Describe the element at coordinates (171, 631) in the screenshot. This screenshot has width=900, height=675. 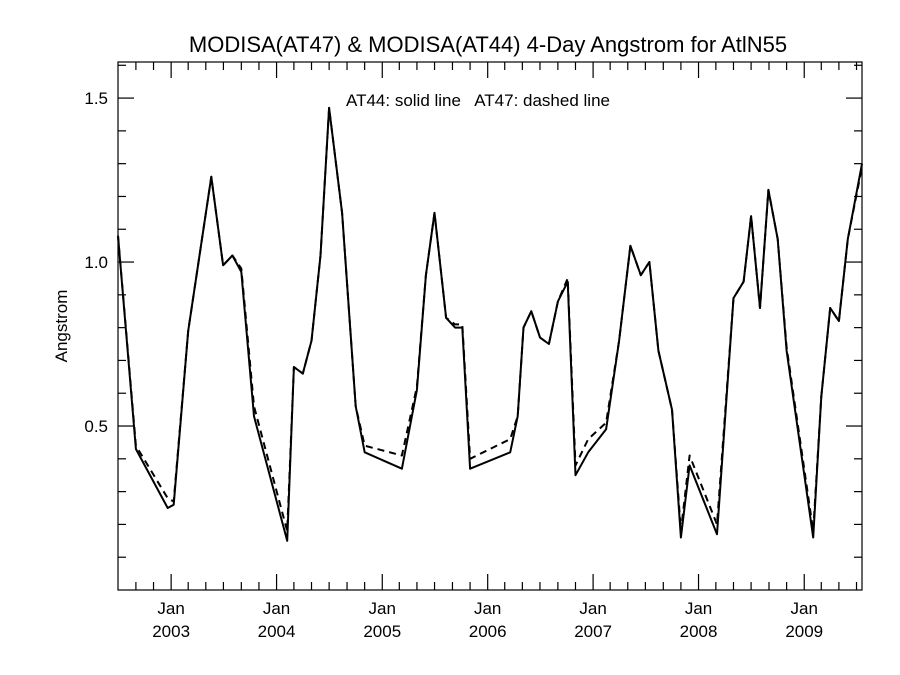
I see `x-tick-label-year: 2003` at that location.